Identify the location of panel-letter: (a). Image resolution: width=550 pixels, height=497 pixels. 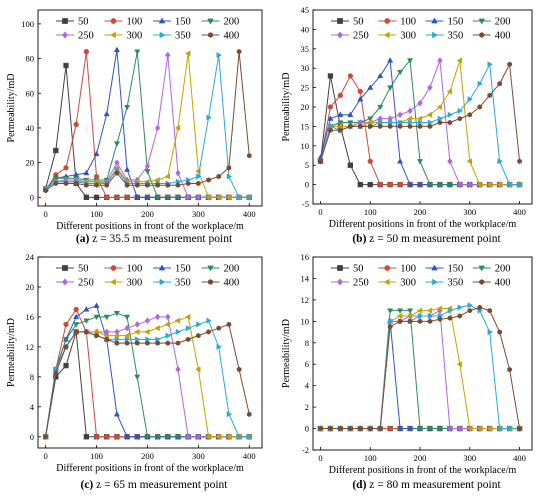
(83, 239).